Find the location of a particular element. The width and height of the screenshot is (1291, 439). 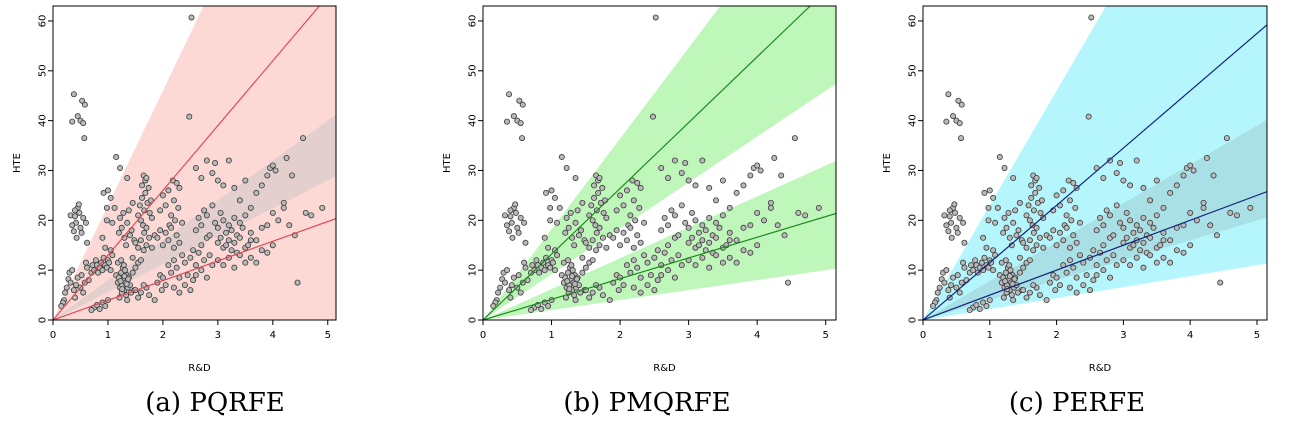

x-tick-label: 0 is located at coordinates (923, 335).